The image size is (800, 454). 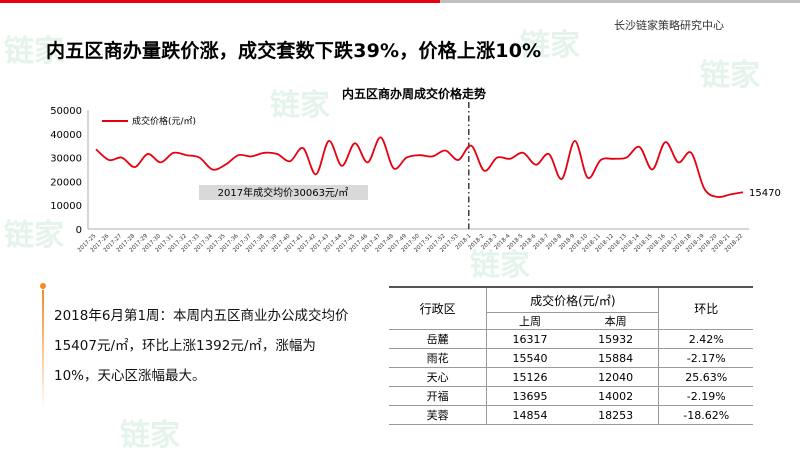 I want to click on cell-this-week: 14002, so click(x=615, y=396).